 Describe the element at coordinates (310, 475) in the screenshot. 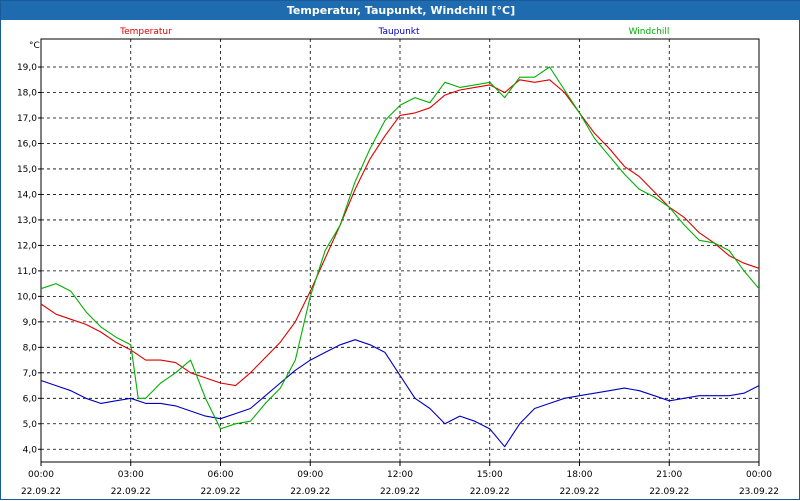

I see `x-tick-time-label: 09:00` at that location.